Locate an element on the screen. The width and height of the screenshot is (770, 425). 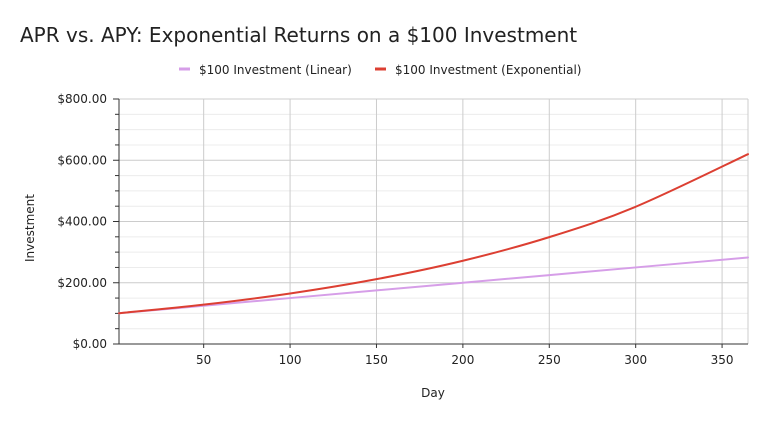
x-tick-label: 250 is located at coordinates (549, 360).